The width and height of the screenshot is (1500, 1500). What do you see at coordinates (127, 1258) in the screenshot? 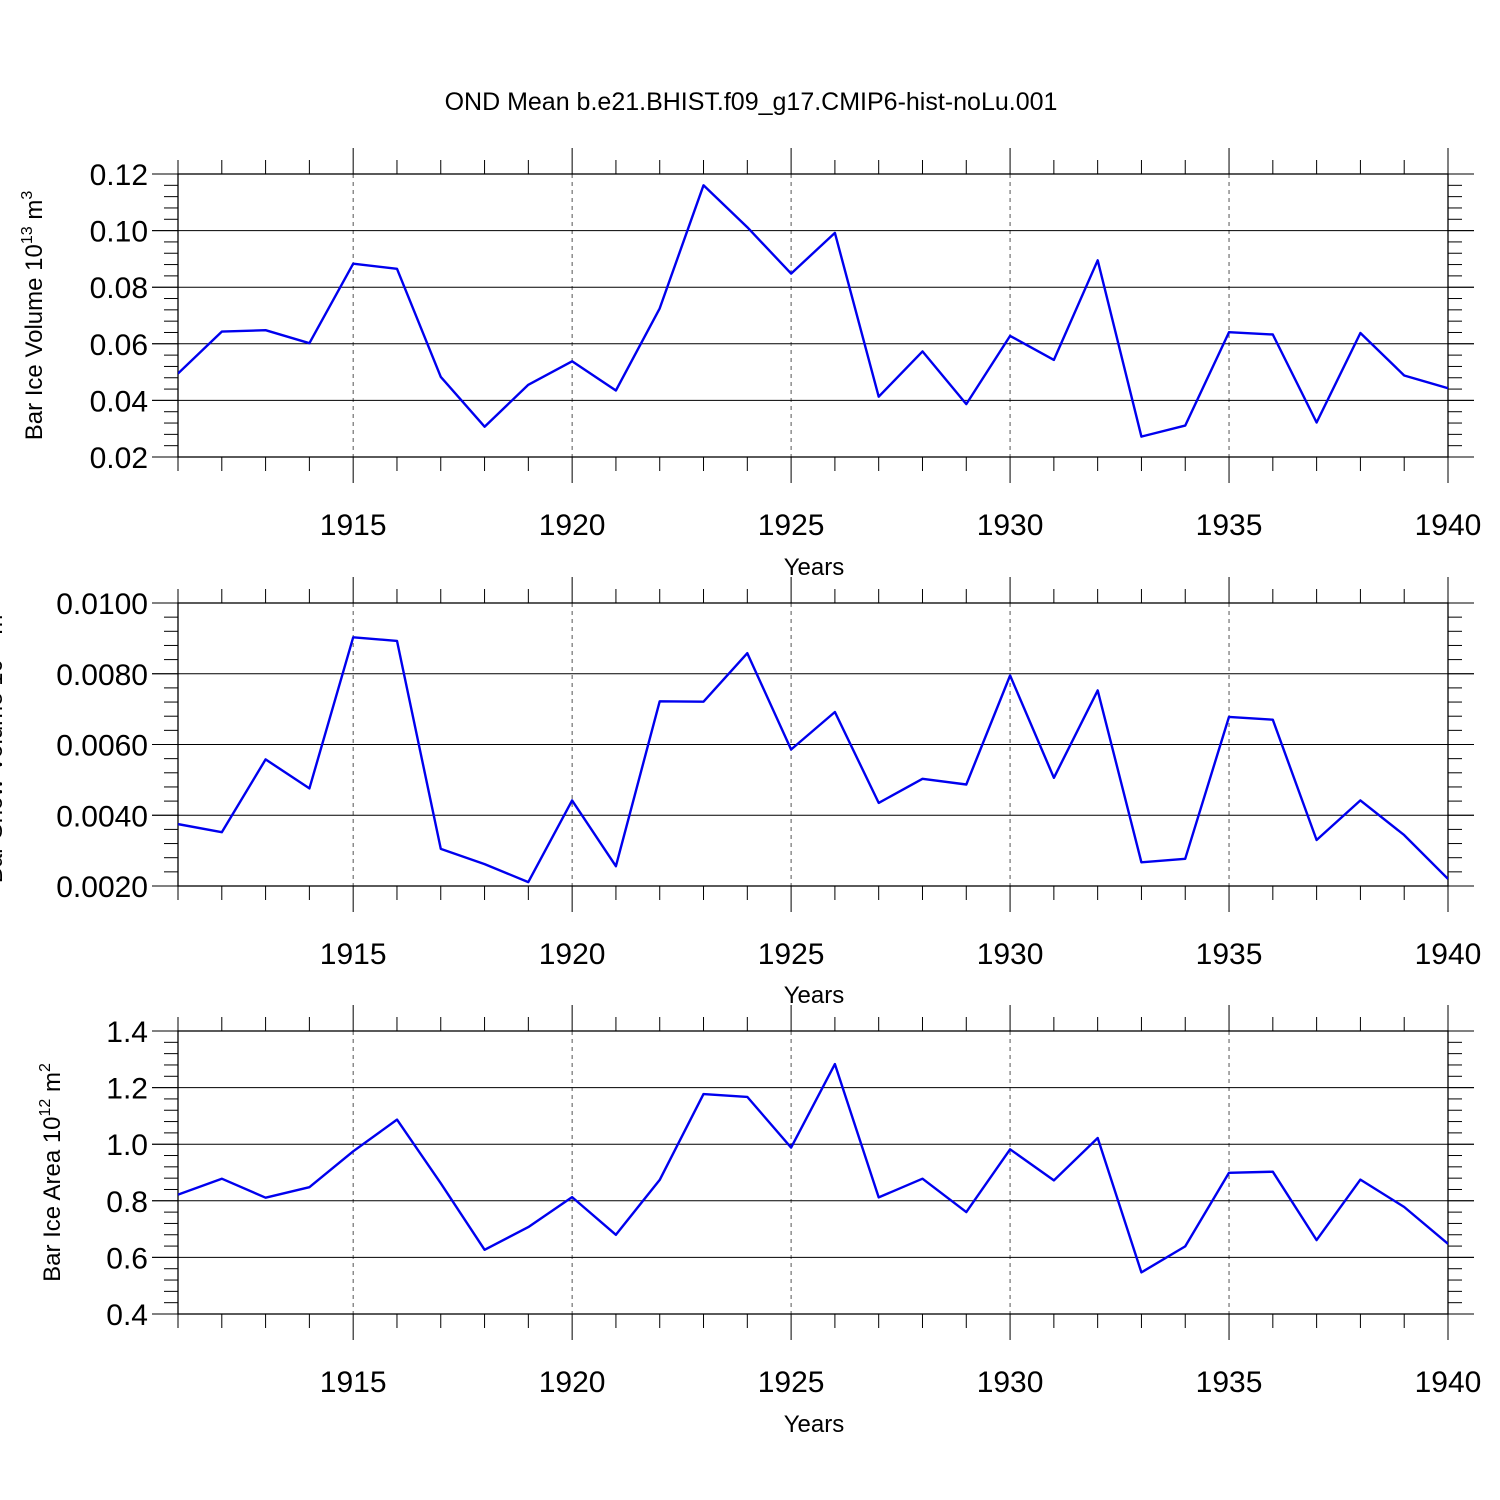
I see `y-tick-label: 0.6` at bounding box center [127, 1258].